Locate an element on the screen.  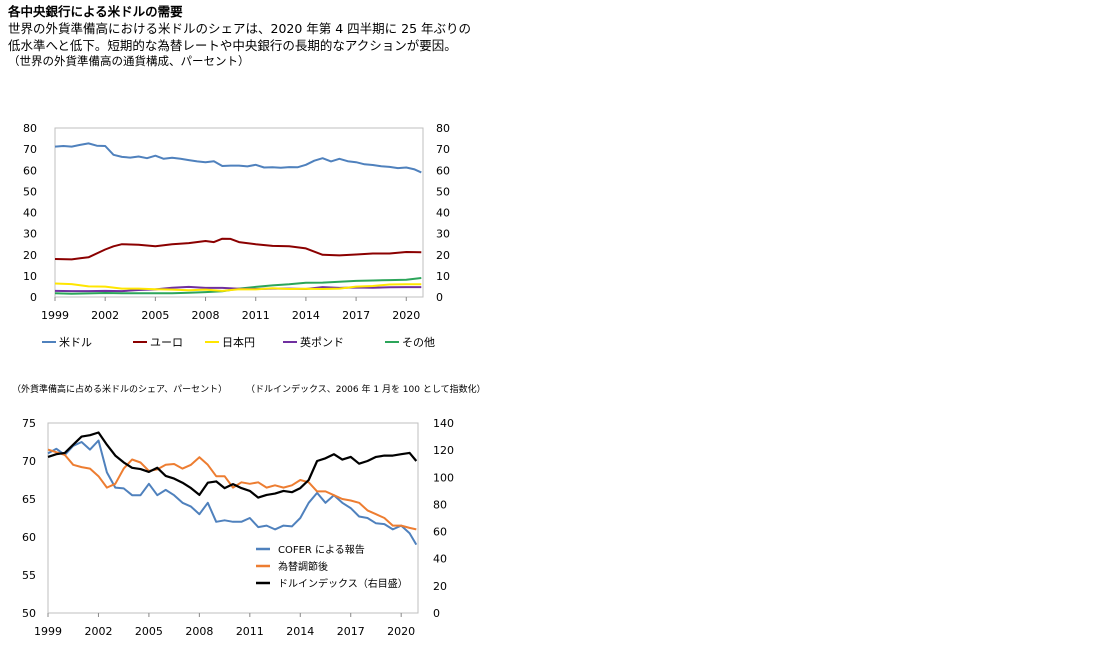
chart2-xtick: 2020 is located at coordinates (401, 631).